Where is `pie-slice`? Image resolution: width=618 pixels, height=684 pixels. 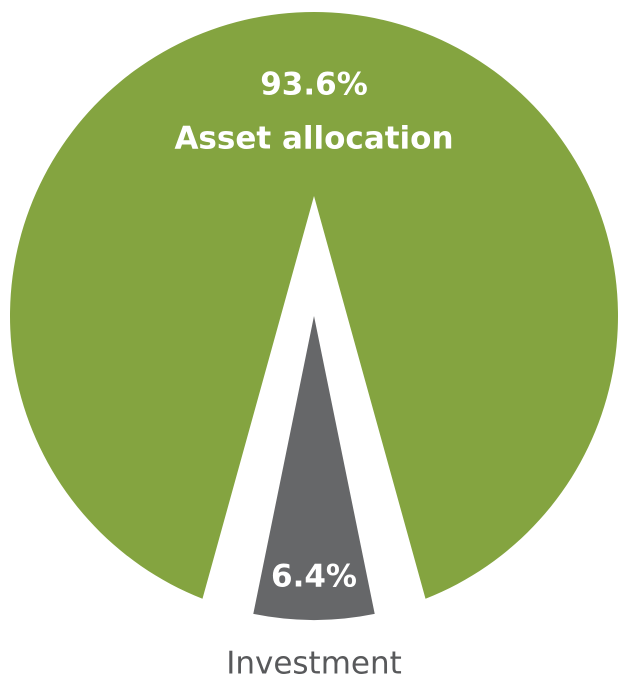 pie-slice is located at coordinates (314, 468).